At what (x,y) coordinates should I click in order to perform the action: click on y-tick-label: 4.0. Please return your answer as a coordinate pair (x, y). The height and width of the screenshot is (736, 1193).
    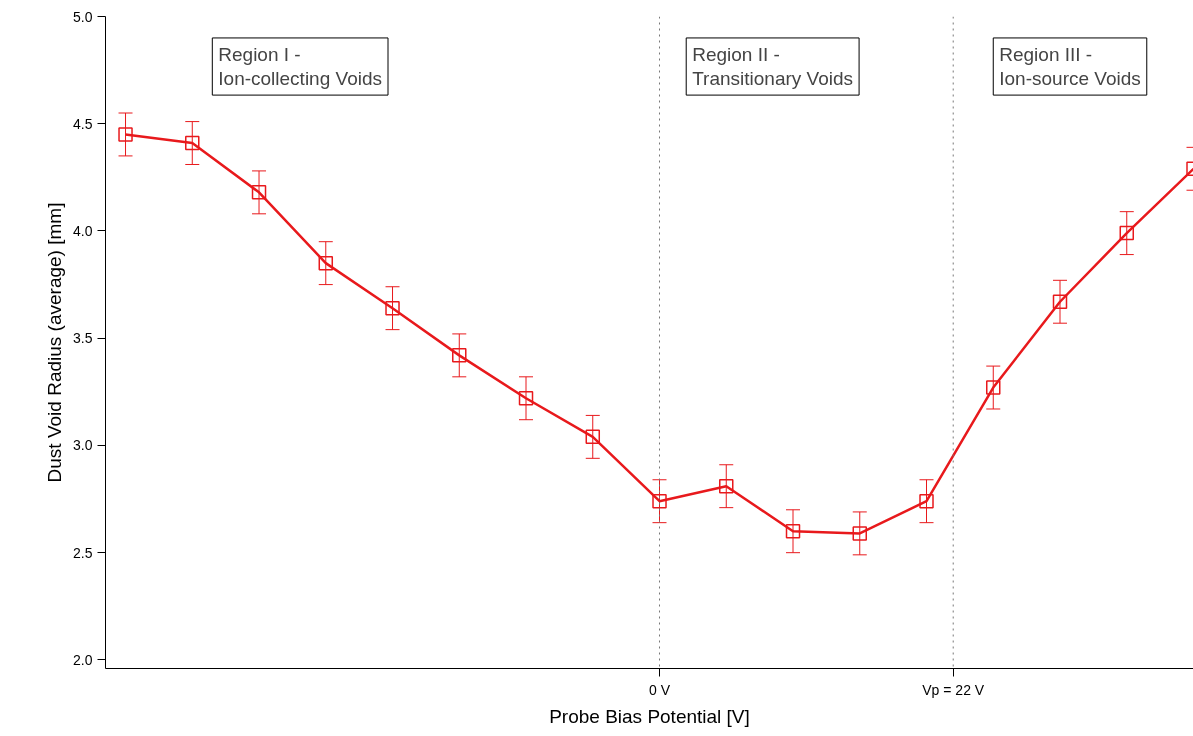
    Looking at the image, I should click on (83, 230).